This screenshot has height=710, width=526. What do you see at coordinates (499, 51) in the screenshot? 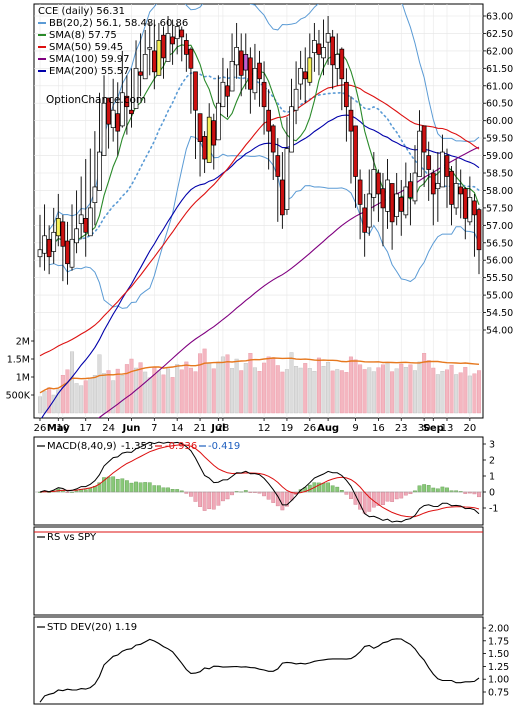
I see `price-tick-label: 62.00` at bounding box center [499, 51].